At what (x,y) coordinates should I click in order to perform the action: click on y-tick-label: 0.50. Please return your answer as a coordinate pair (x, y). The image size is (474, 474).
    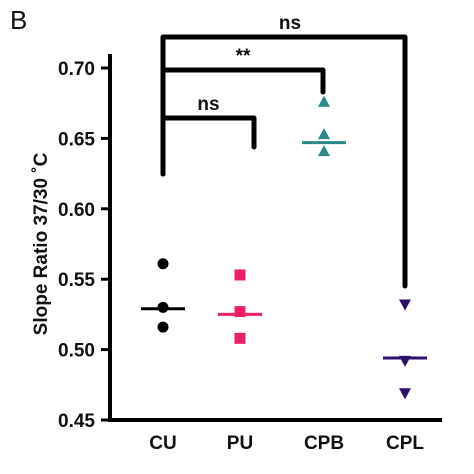
    Looking at the image, I should click on (76, 351).